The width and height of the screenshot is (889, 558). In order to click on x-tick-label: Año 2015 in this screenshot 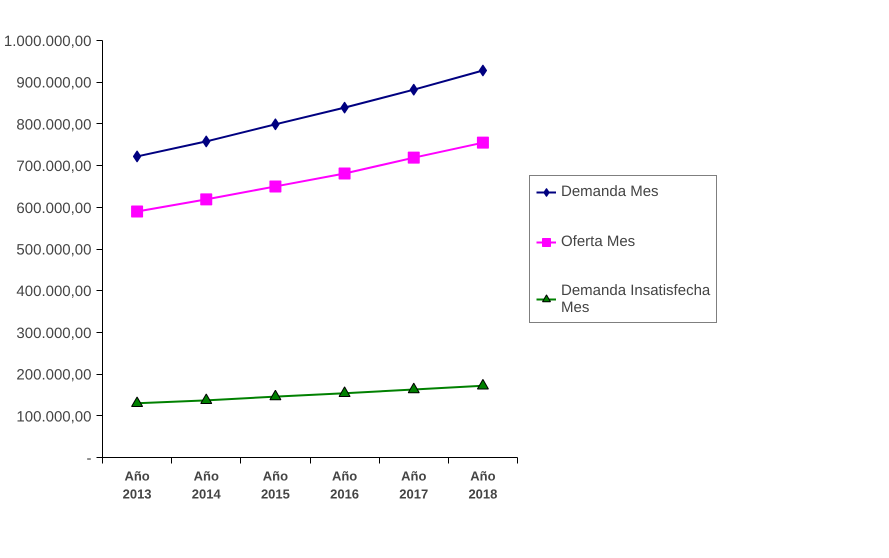, I will do `click(275, 485)`.